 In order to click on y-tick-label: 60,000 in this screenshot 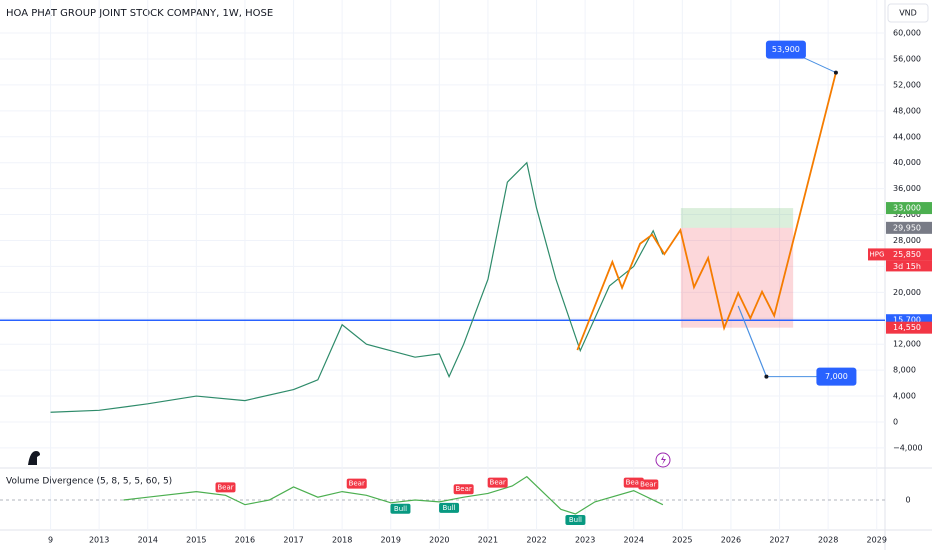, I will do `click(907, 33)`.